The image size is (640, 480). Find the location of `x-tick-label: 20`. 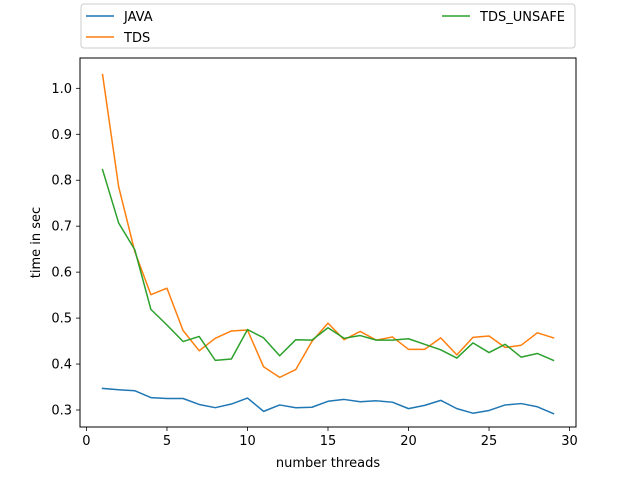

x-tick-label: 20 is located at coordinates (408, 441).